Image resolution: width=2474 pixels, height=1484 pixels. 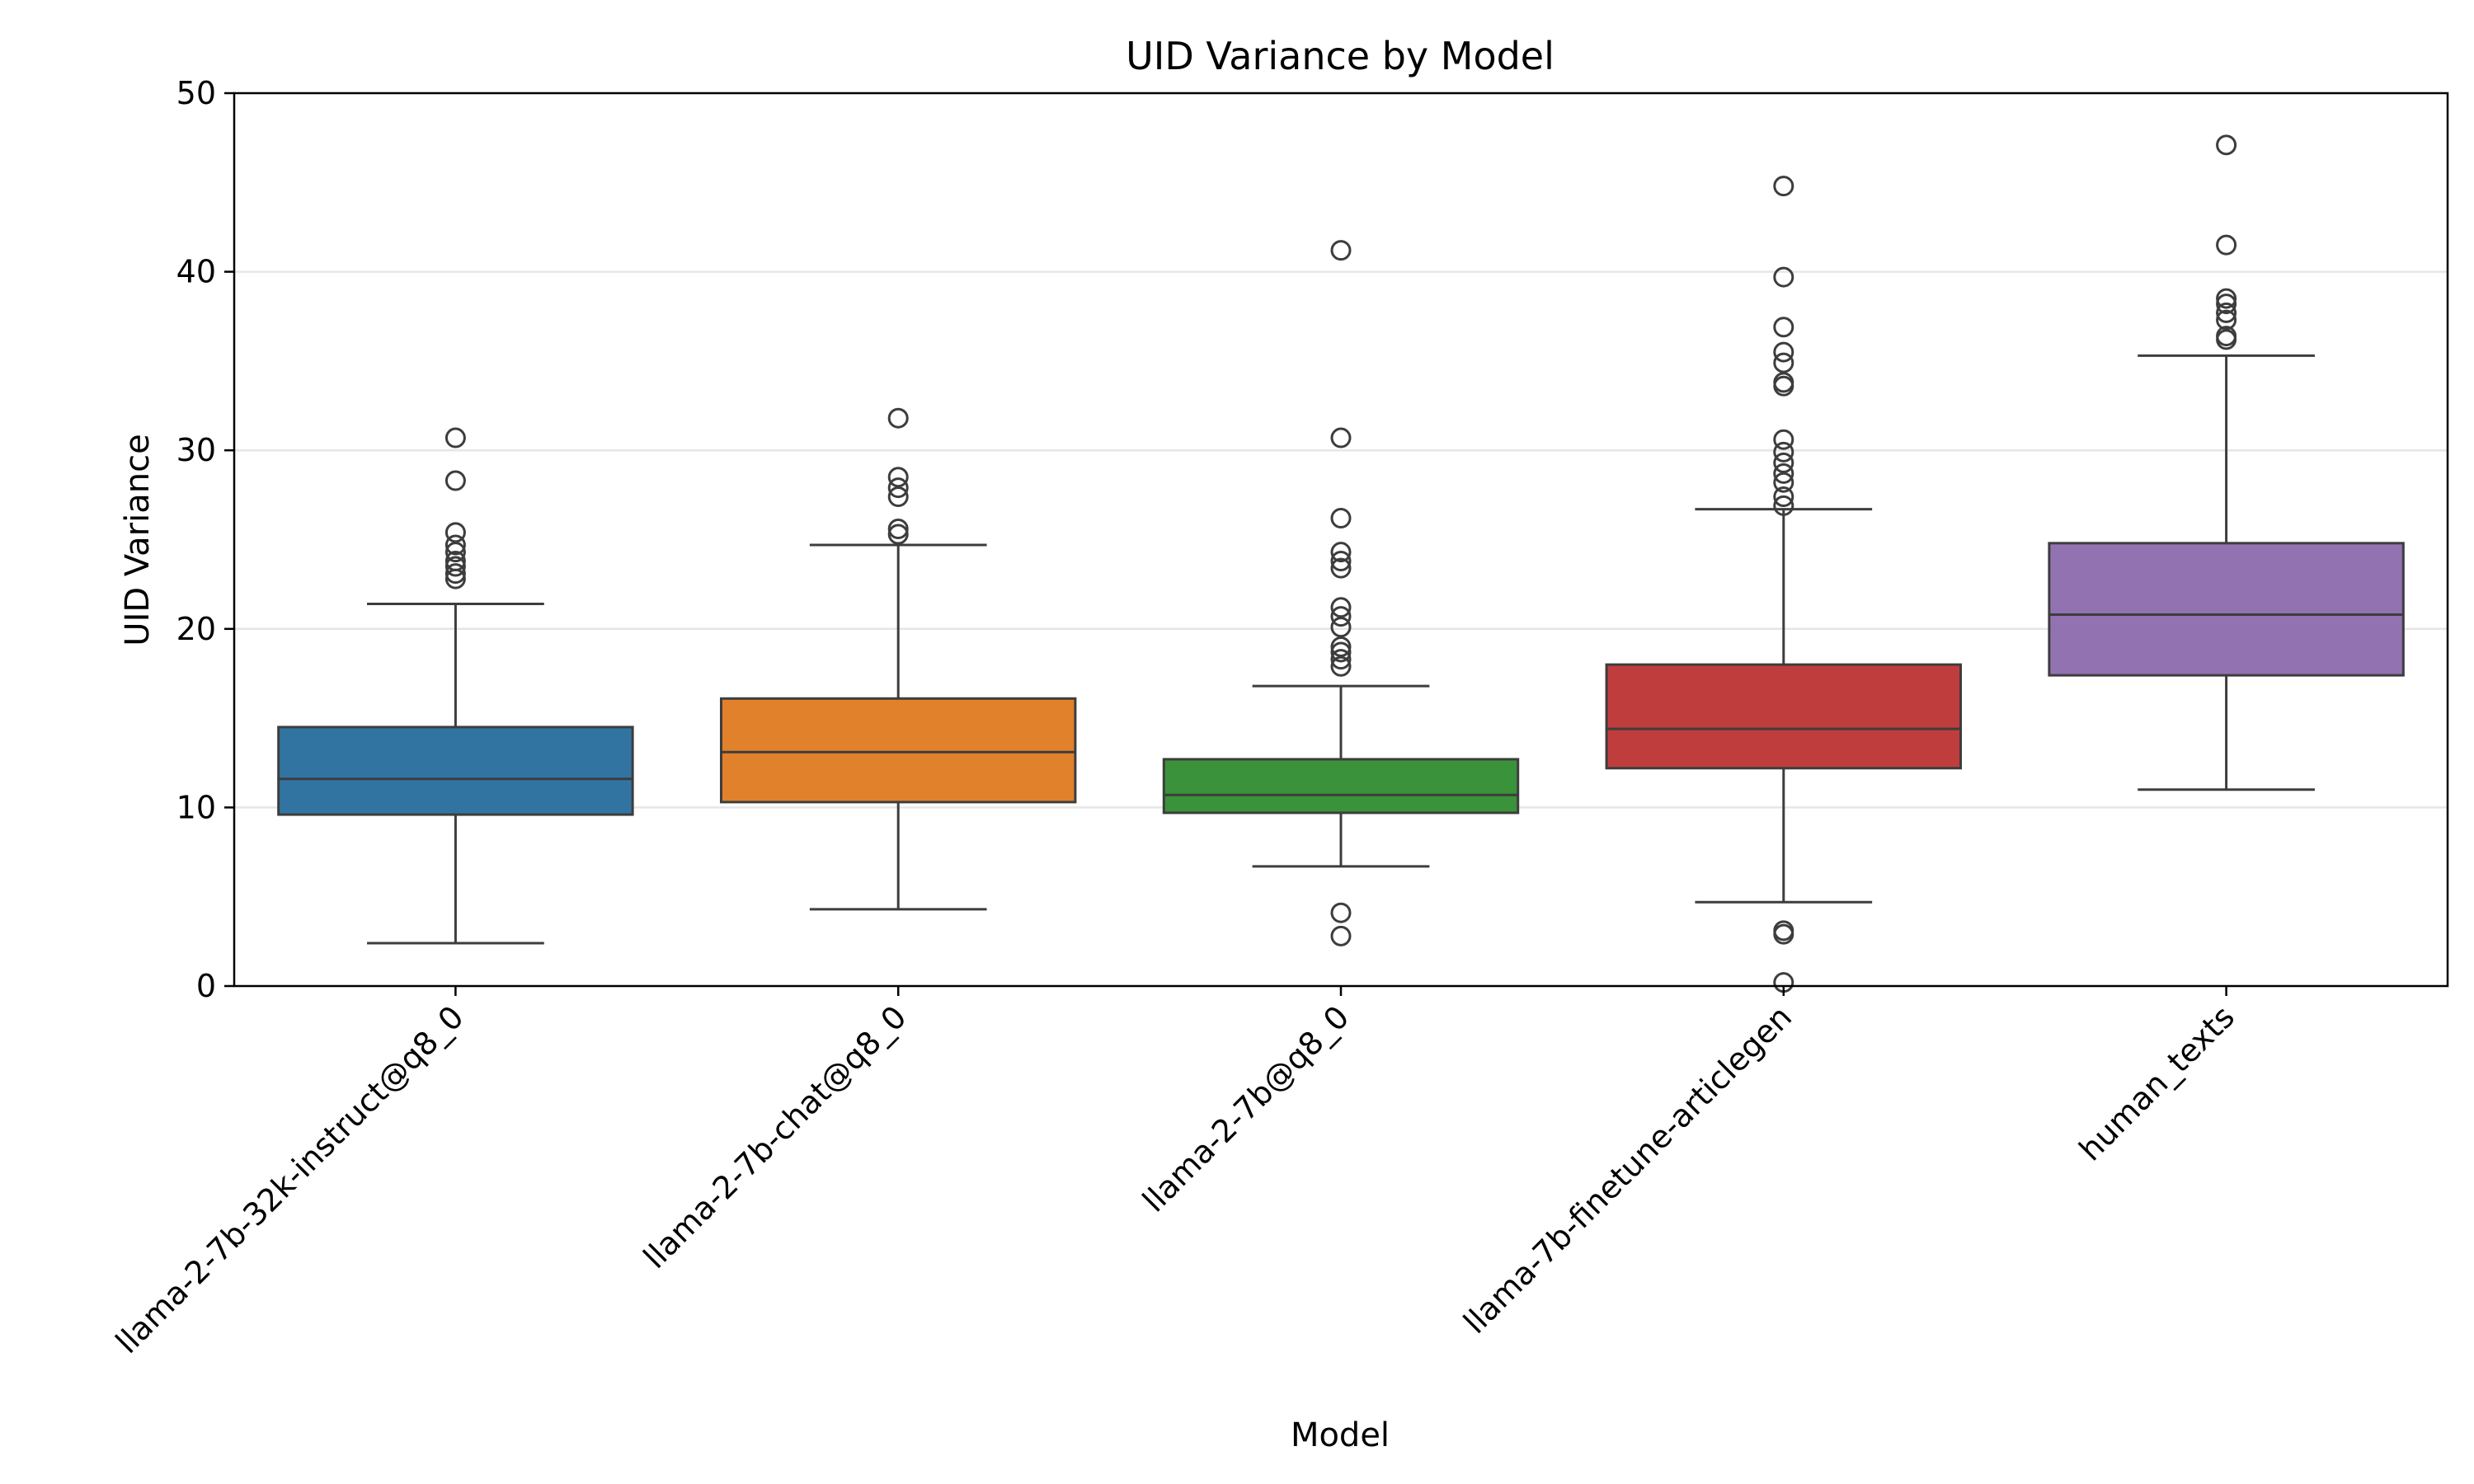 What do you see at coordinates (196, 450) in the screenshot?
I see `y-tick-label: 30` at bounding box center [196, 450].